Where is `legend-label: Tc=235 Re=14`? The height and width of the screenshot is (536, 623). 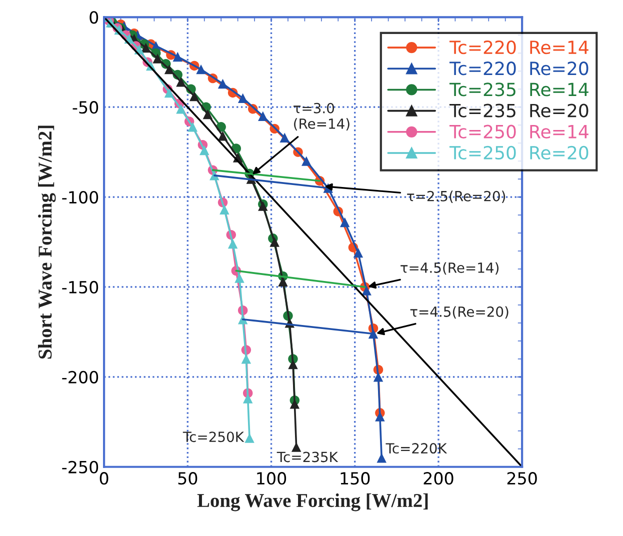 legend-label: Tc=235 Re=14 is located at coordinates (518, 89).